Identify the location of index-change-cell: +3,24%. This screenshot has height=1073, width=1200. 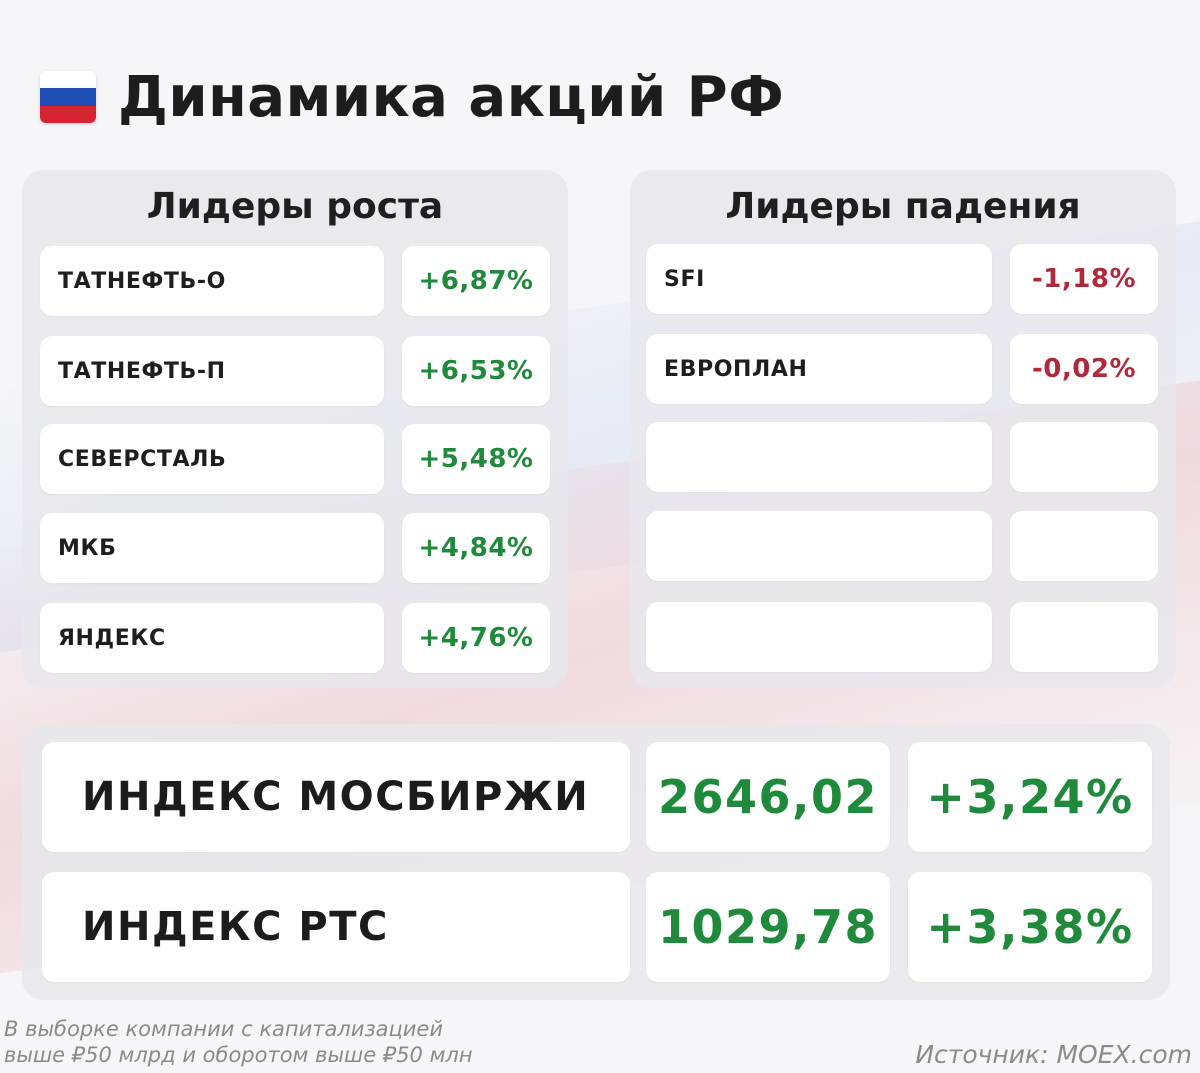
(1030, 797).